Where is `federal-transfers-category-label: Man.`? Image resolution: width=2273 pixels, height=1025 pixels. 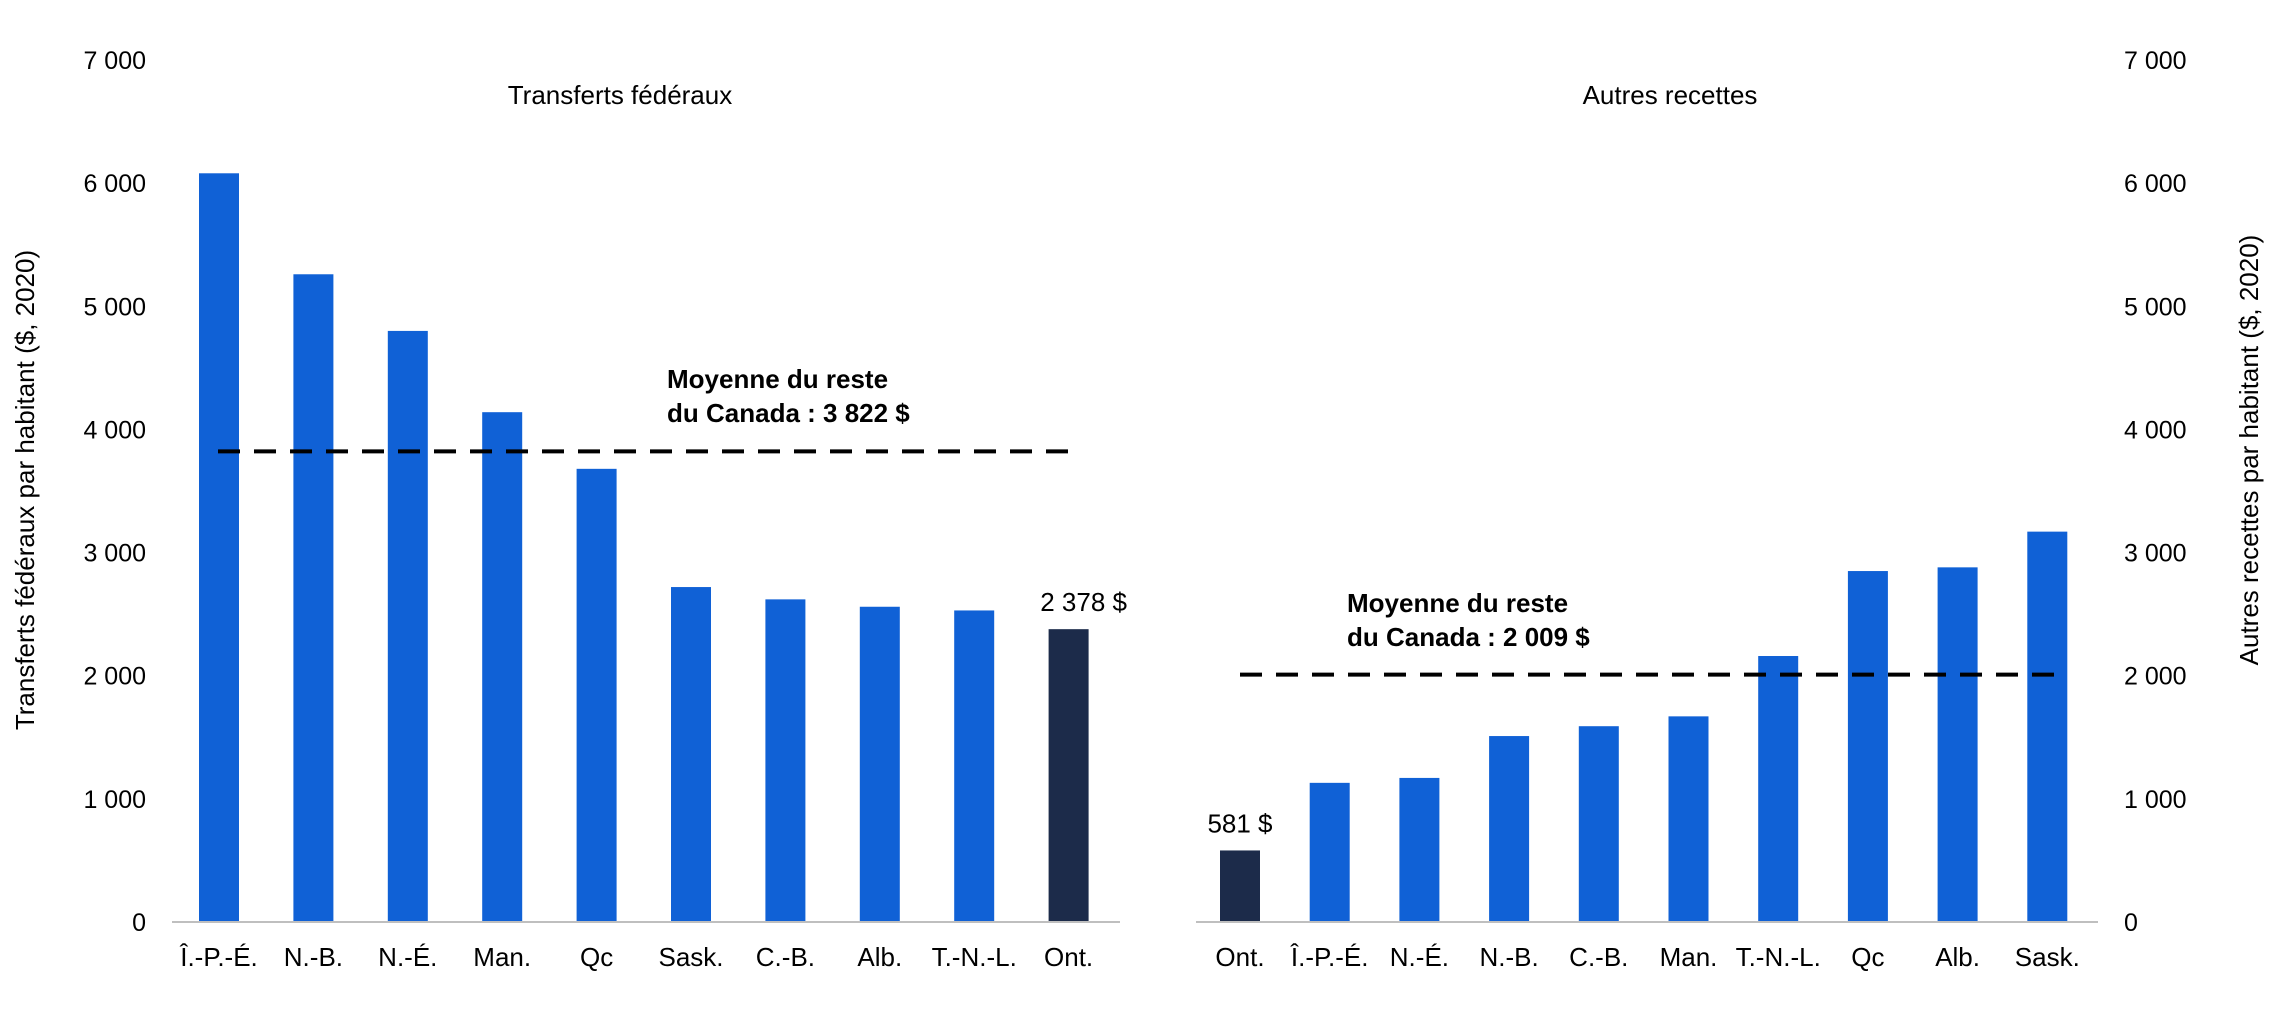
federal-transfers-category-label: Man. is located at coordinates (502, 957).